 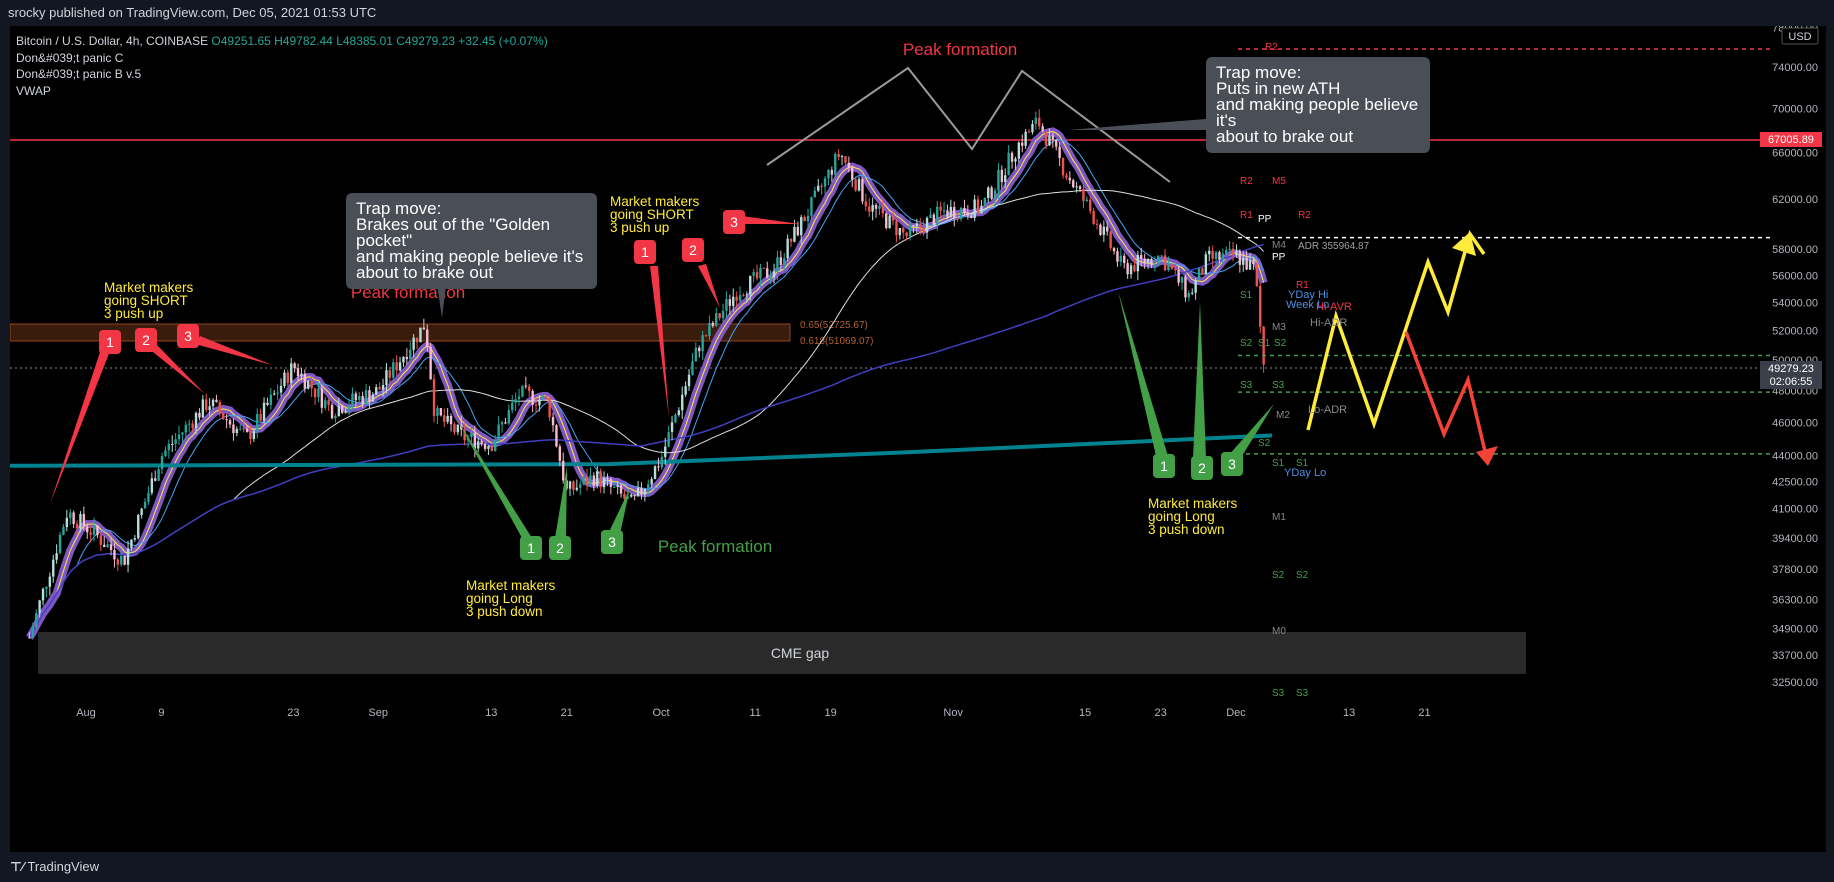 What do you see at coordinates (1800, 36) in the screenshot?
I see `currency-badge` at bounding box center [1800, 36].